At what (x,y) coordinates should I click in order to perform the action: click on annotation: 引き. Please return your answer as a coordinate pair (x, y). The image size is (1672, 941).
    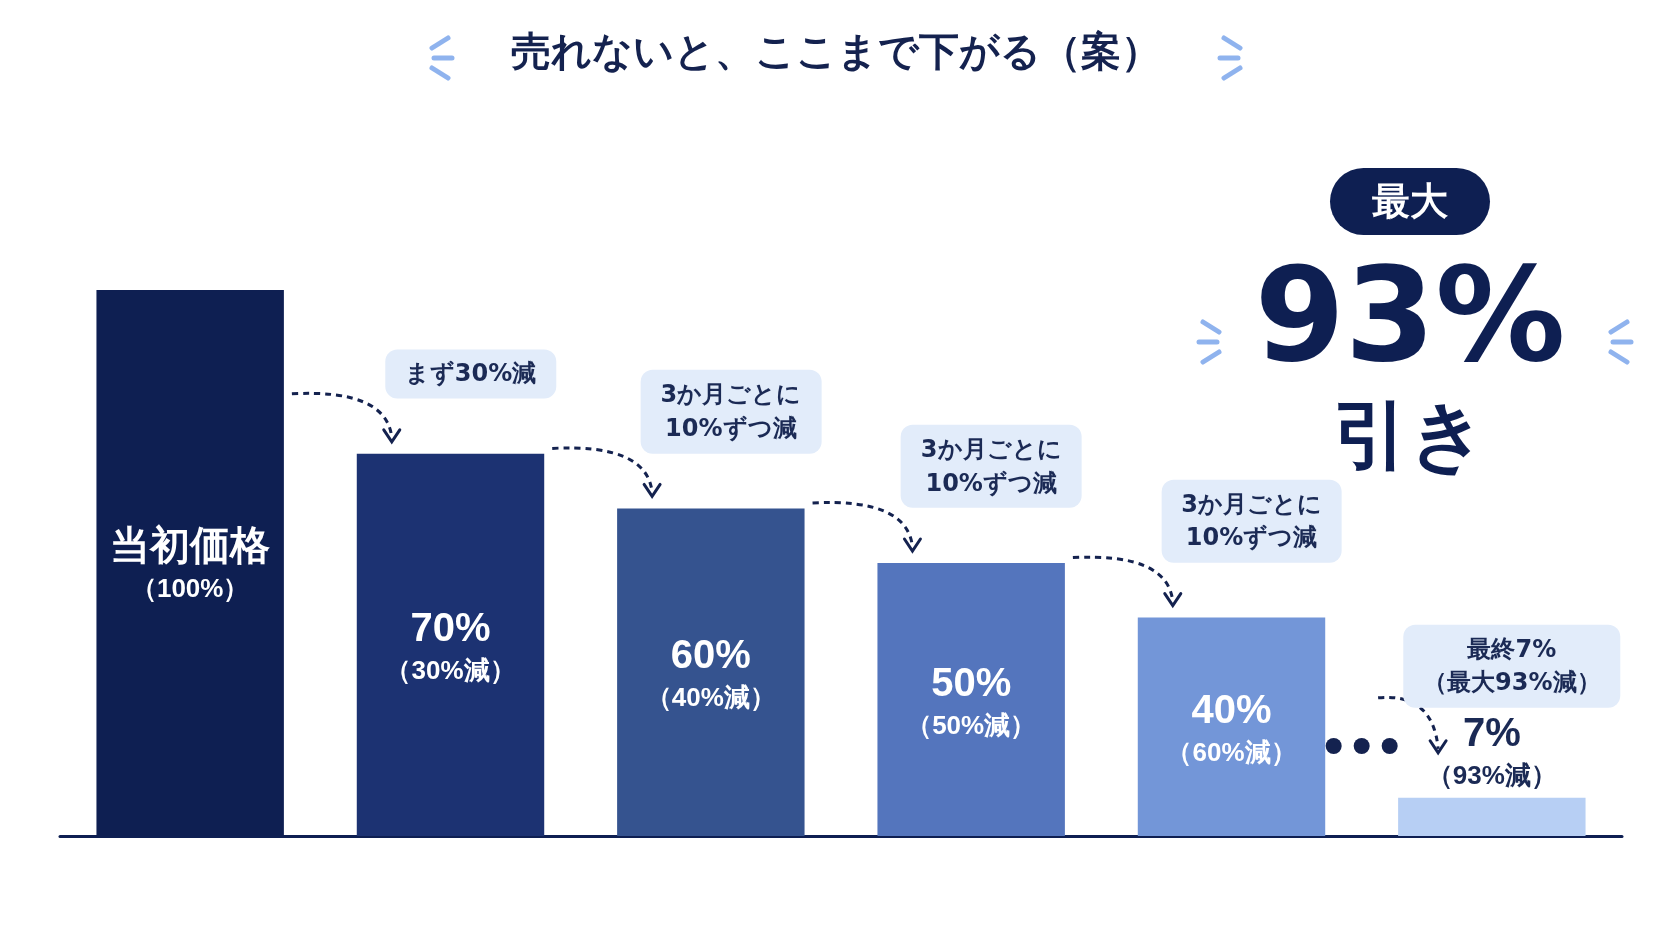
    Looking at the image, I should click on (1410, 435).